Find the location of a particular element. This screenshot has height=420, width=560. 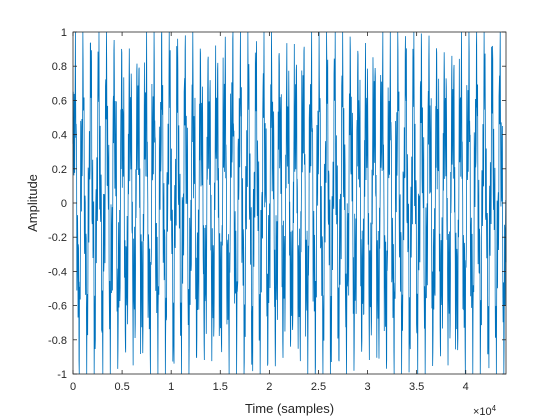

x-tick-label: 0 is located at coordinates (73, 387).